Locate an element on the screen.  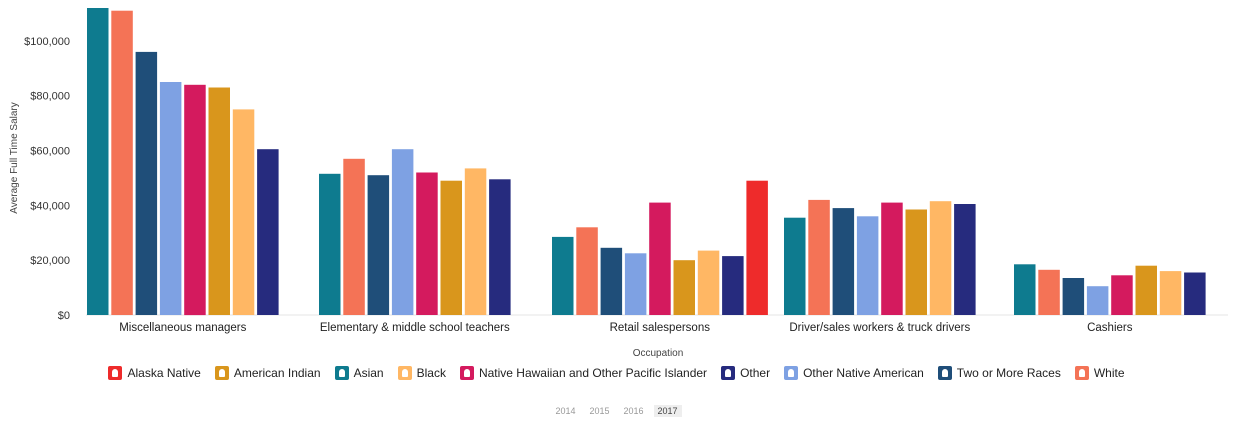
legend-item: Other is located at coordinates (745, 373).